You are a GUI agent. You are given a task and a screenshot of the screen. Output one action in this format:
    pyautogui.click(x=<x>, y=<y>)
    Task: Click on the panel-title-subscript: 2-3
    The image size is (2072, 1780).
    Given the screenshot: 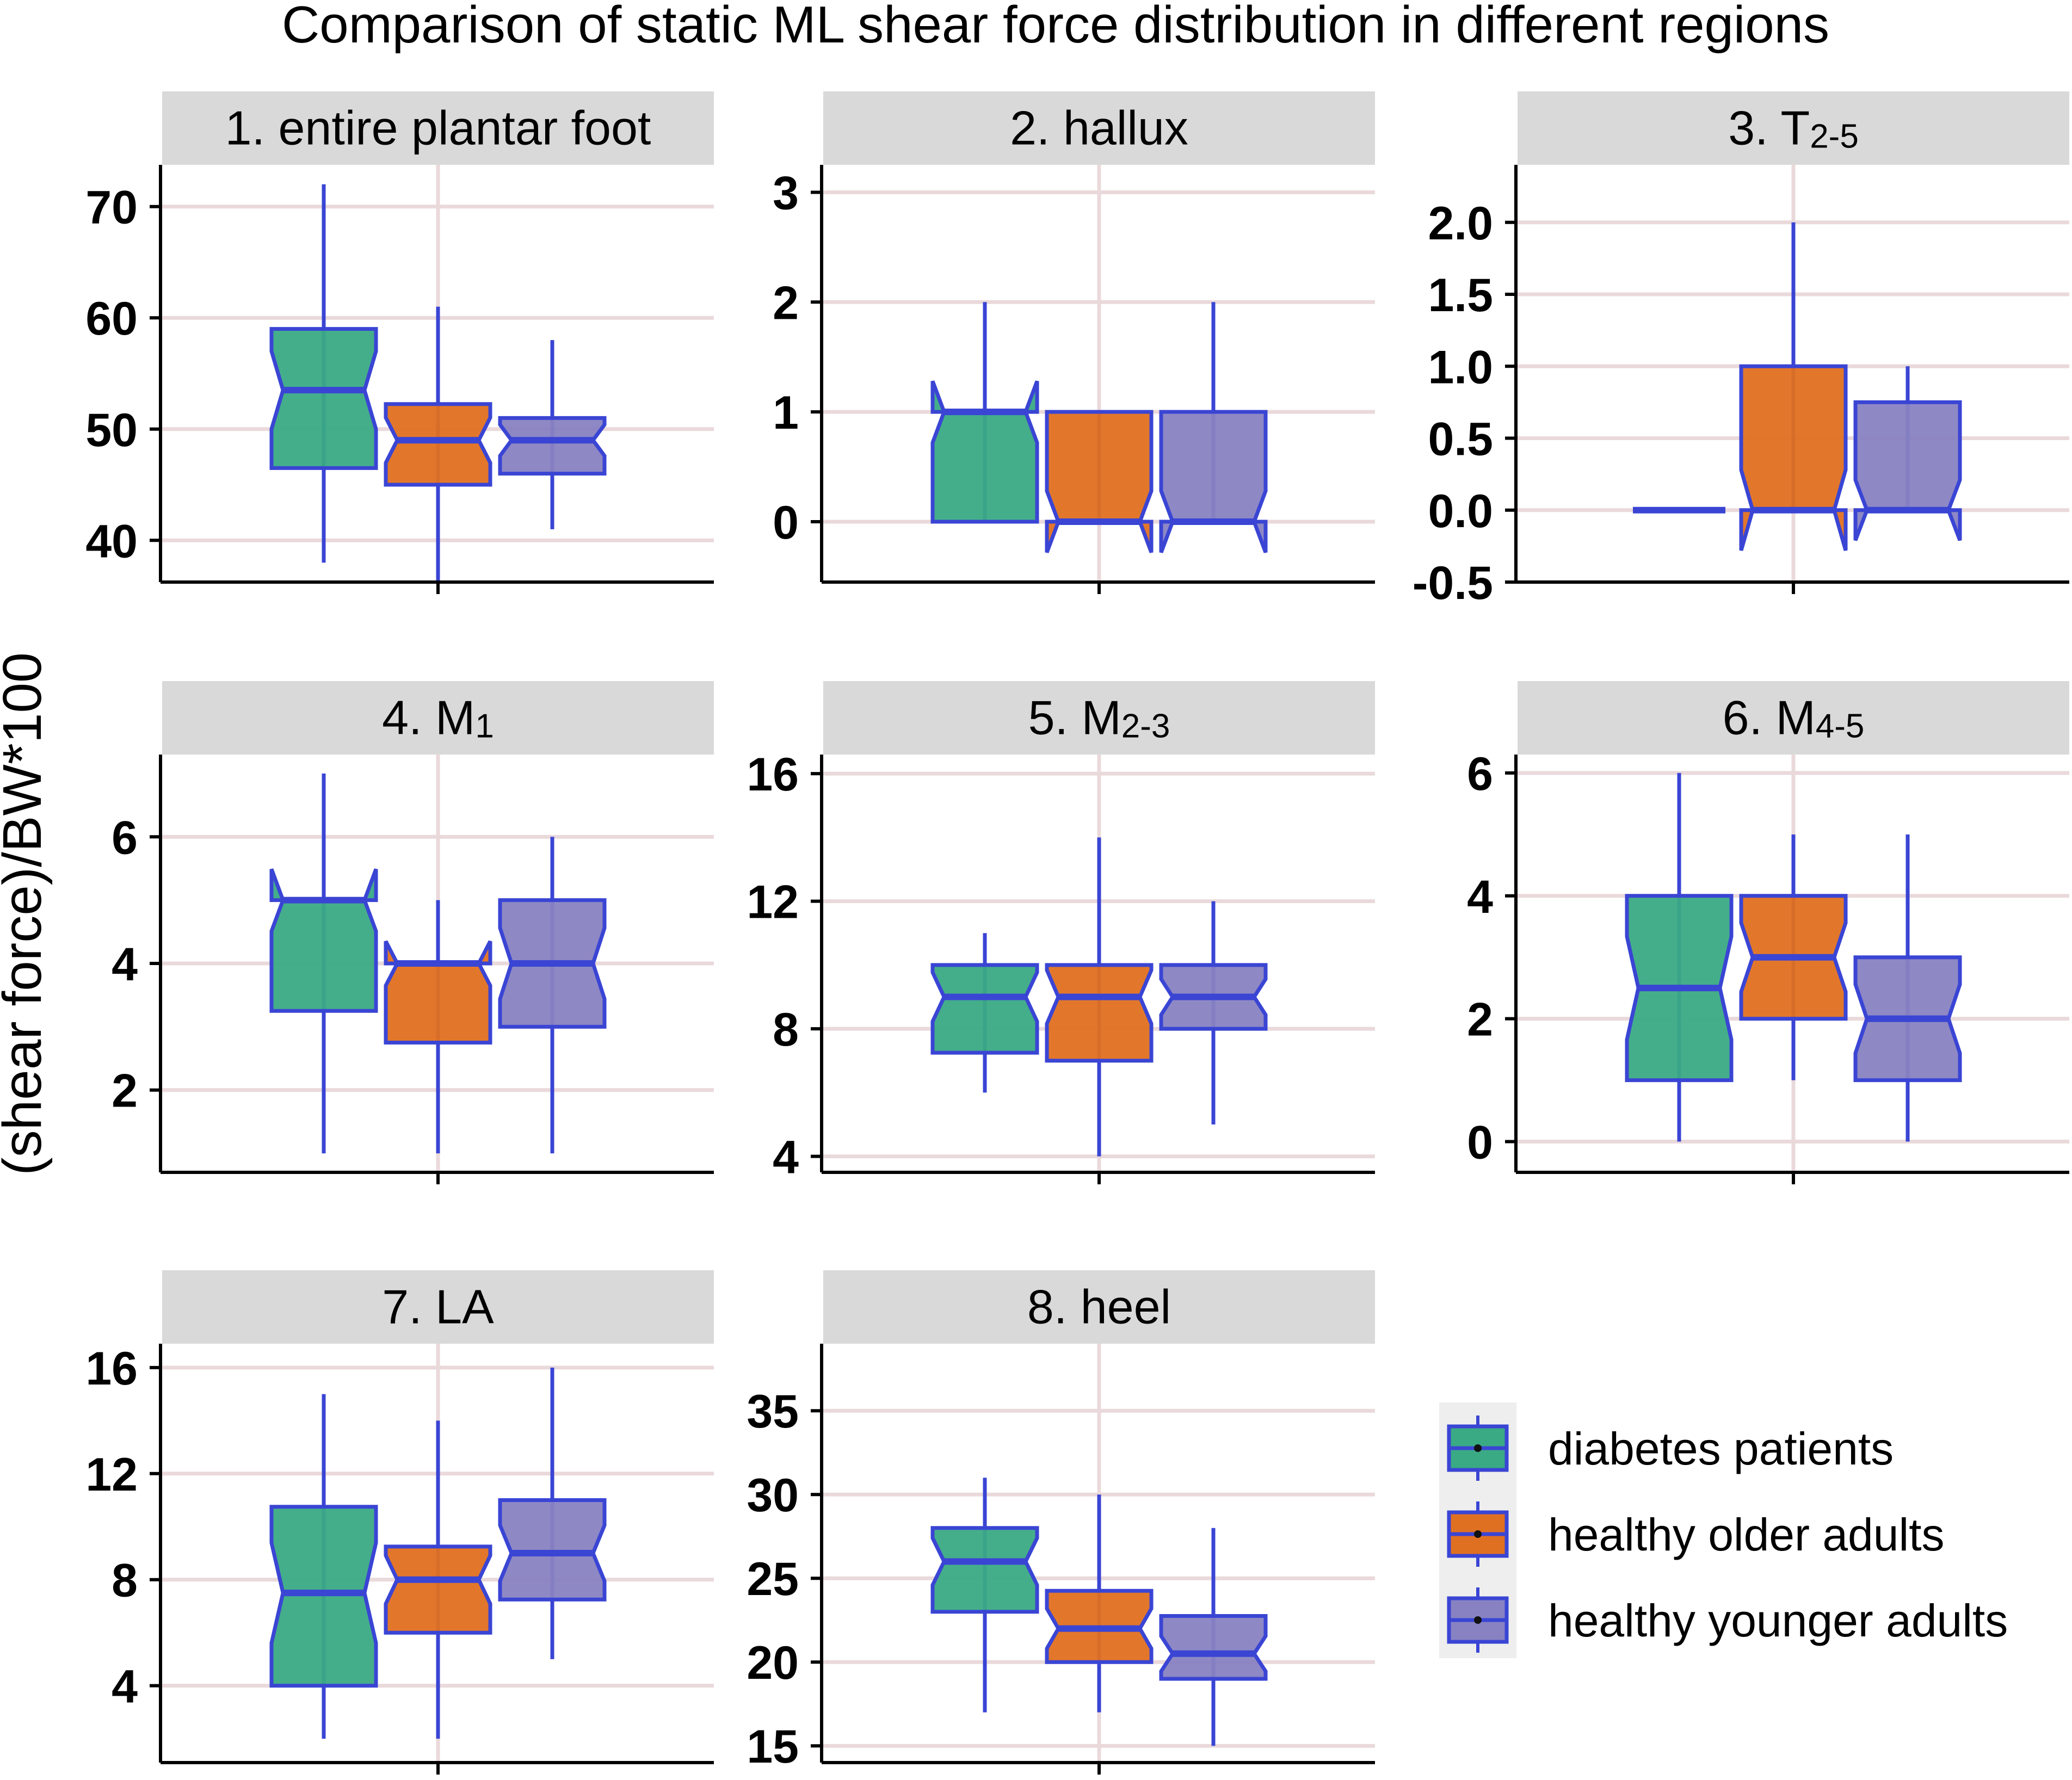 What is the action you would take?
    pyautogui.click(x=1145, y=726)
    